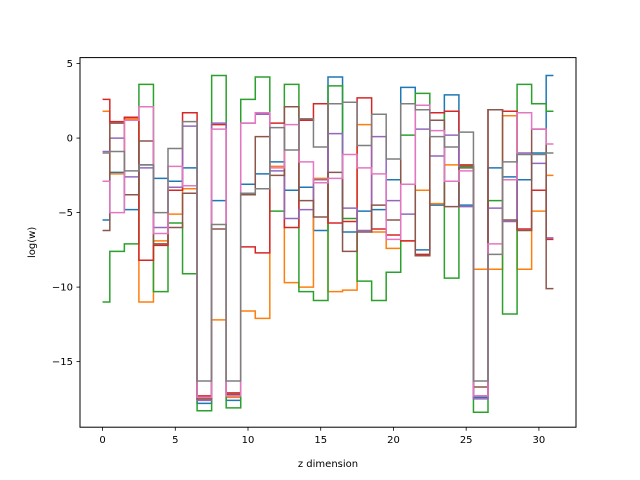 Image resolution: width=640 pixels, height=480 pixels. Describe the element at coordinates (393, 440) in the screenshot. I see `x-tick-label: 20` at that location.